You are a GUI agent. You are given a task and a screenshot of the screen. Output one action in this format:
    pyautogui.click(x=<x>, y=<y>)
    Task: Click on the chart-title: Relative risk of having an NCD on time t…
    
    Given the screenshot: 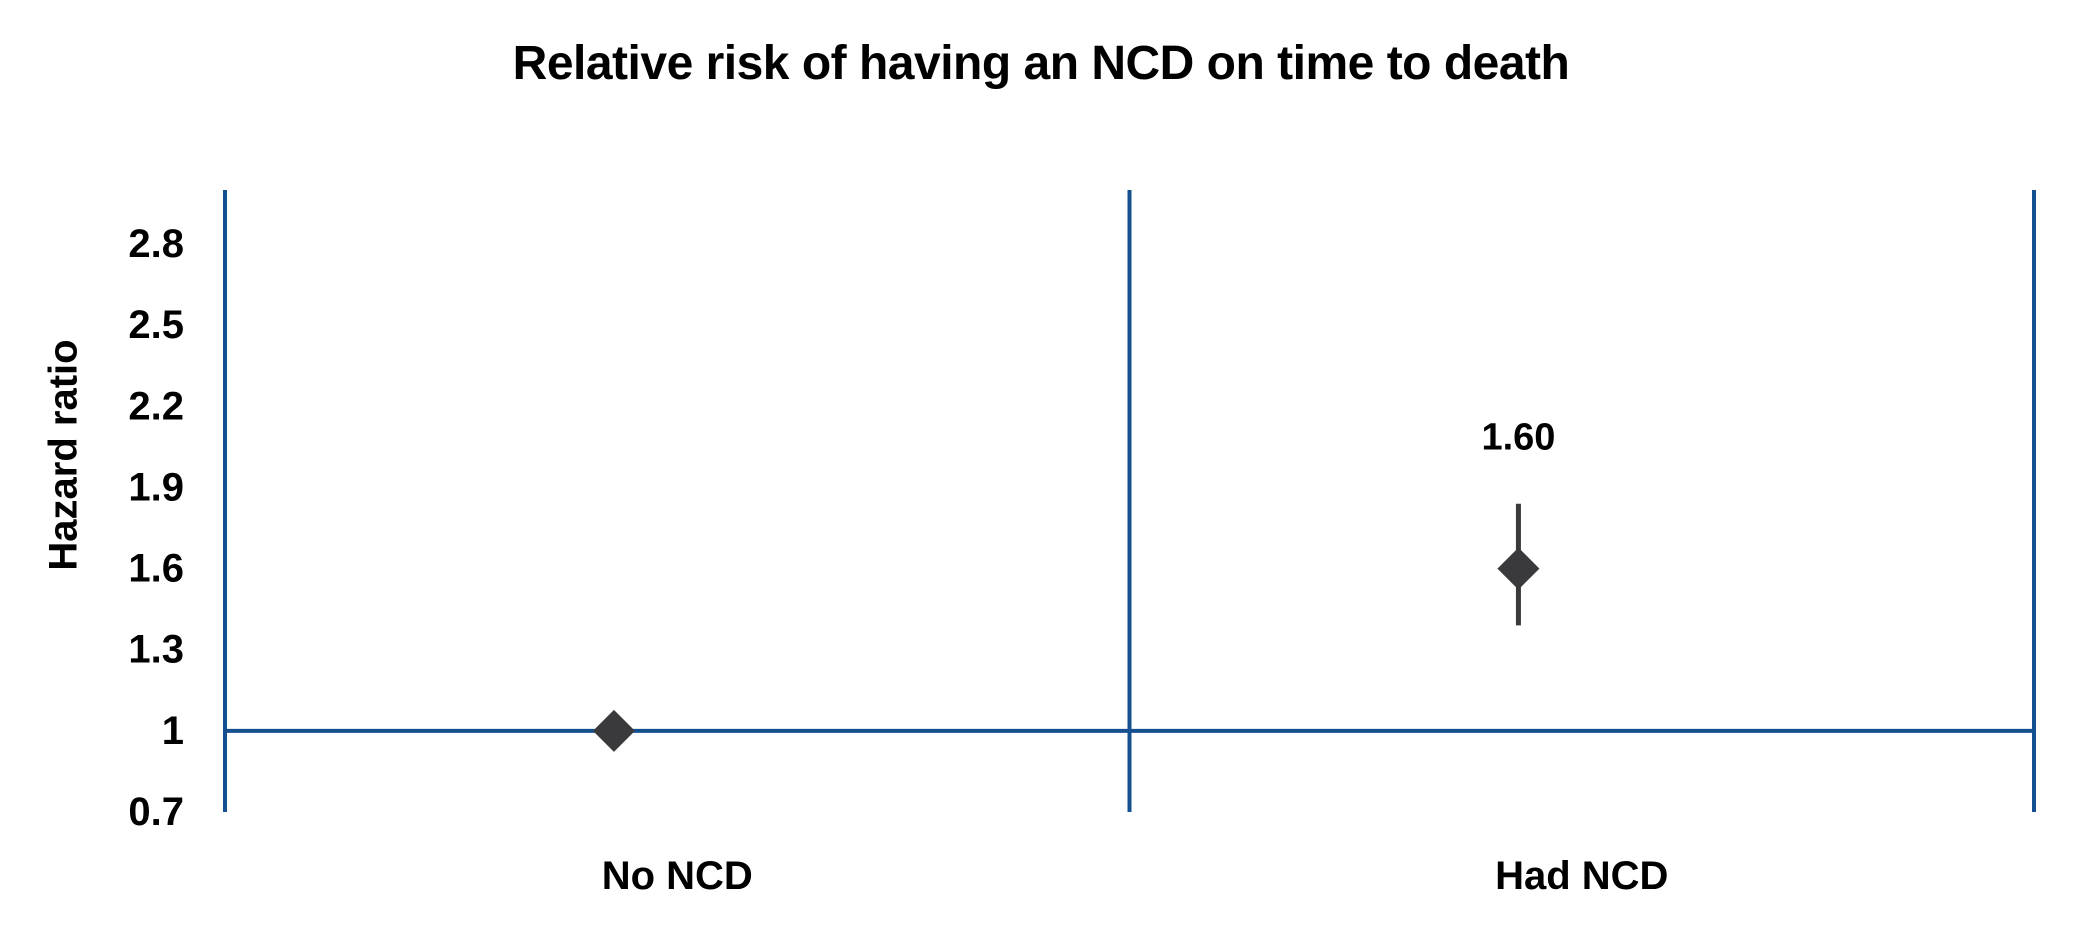 What is the action you would take?
    pyautogui.click(x=1041, y=63)
    